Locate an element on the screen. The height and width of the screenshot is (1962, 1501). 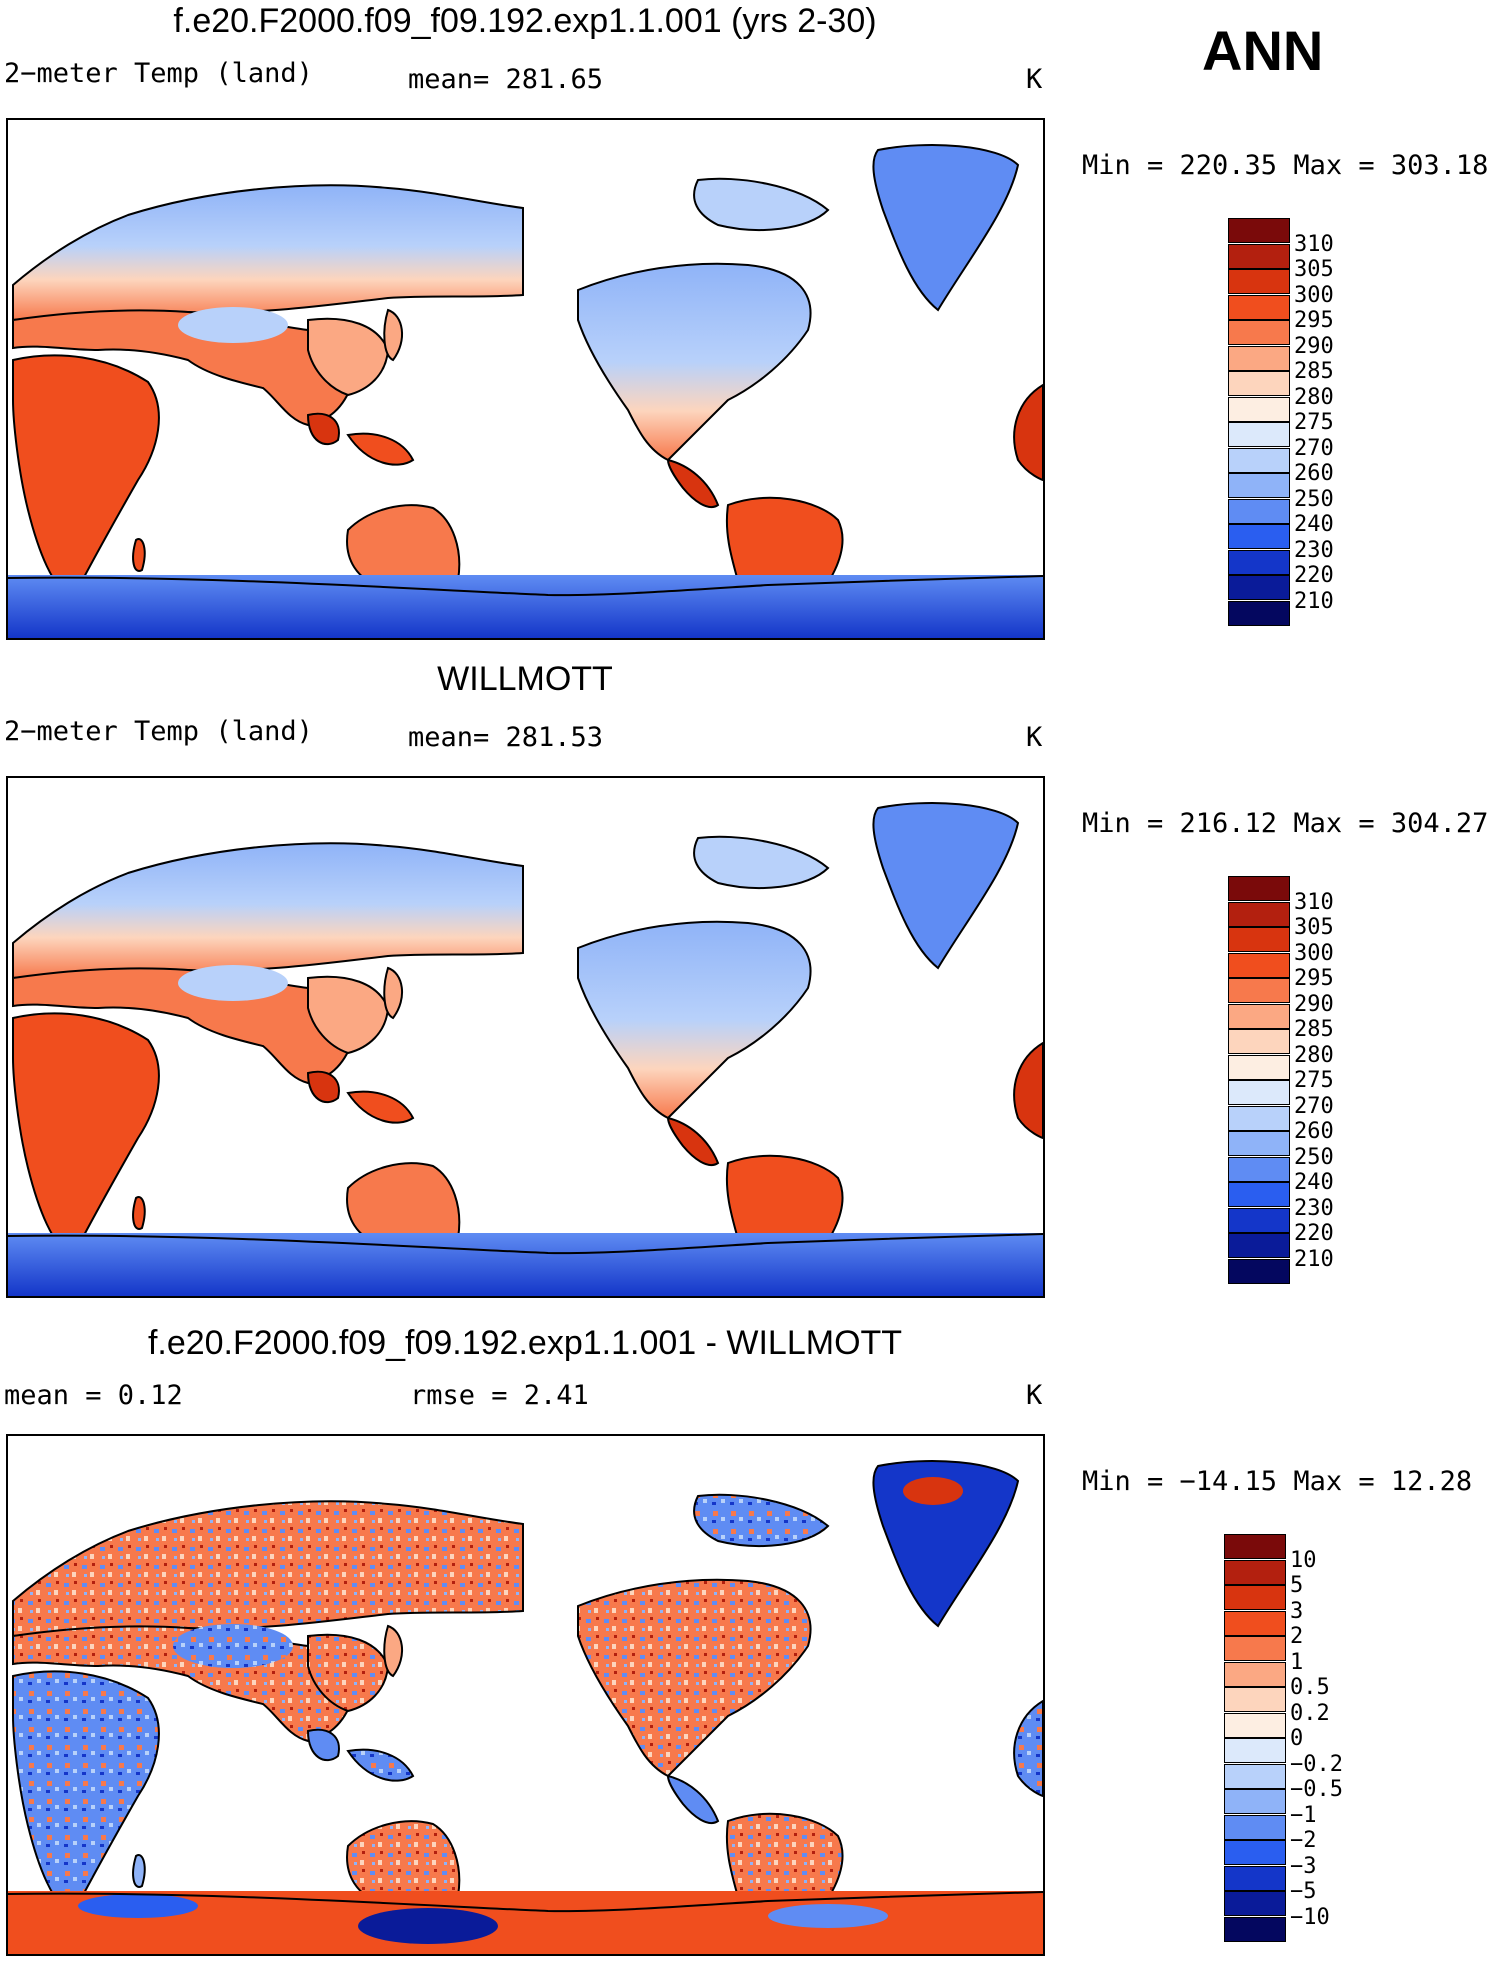
mean-label: mean= 281.53 is located at coordinates (506, 737).